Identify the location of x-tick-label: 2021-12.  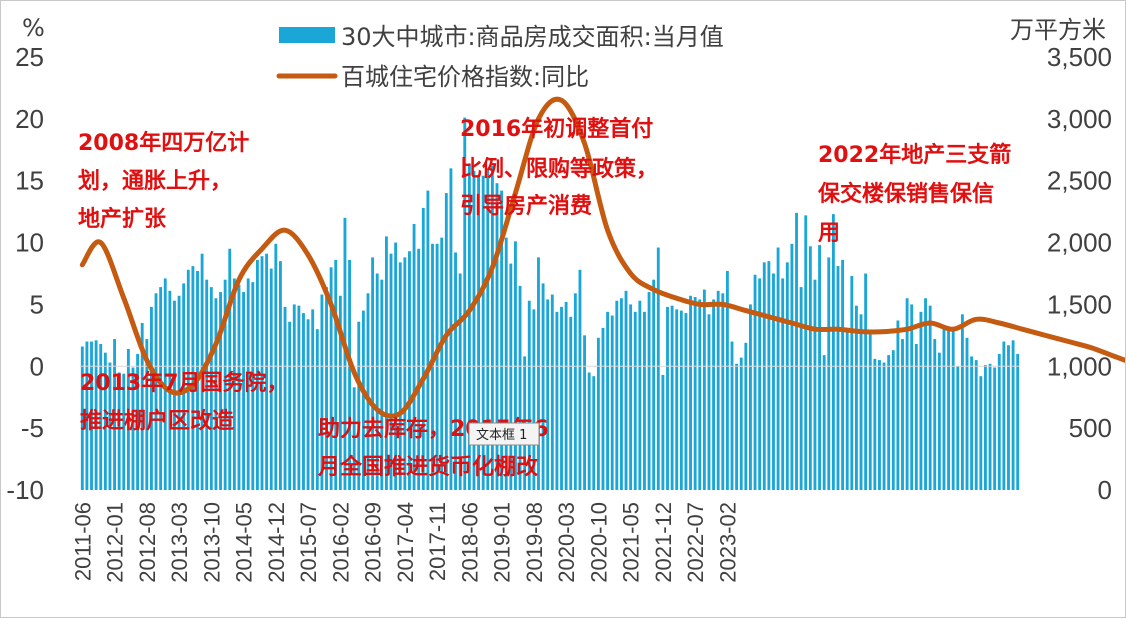
(663, 542).